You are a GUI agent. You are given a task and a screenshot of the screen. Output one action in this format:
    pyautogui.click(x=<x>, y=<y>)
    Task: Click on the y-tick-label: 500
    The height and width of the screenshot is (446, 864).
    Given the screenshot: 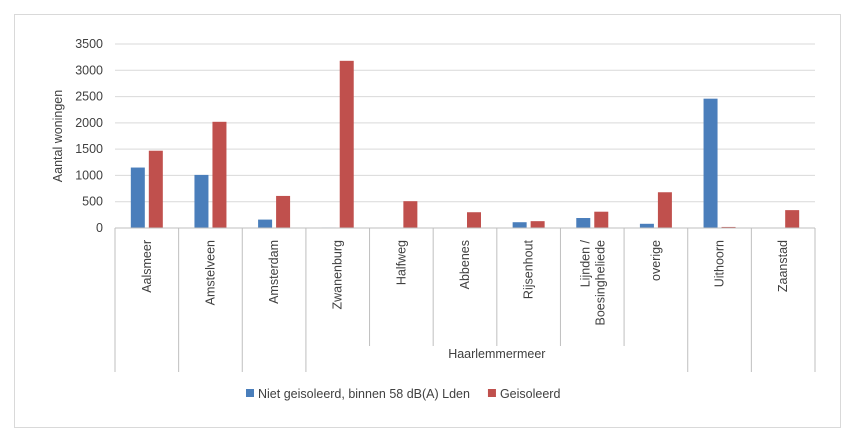 What is the action you would take?
    pyautogui.click(x=92, y=202)
    